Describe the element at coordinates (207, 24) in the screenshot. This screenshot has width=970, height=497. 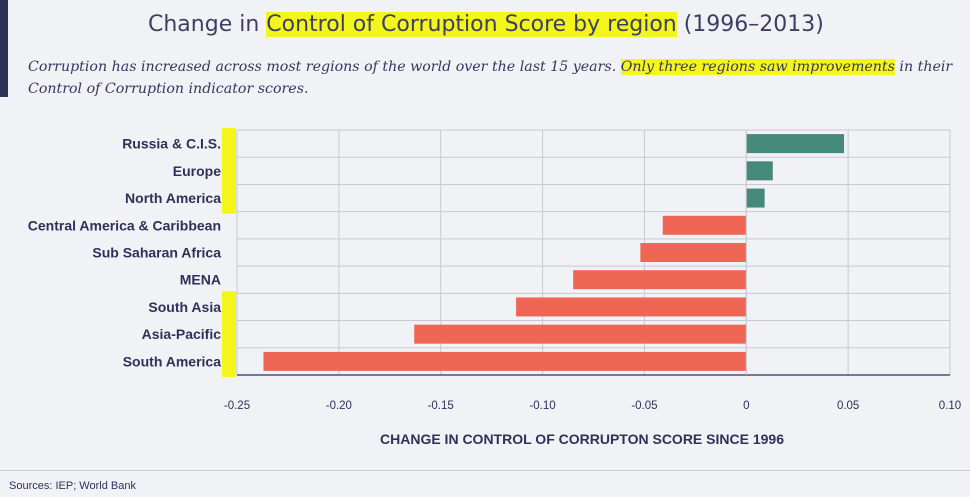
I see `title-prefix: Change in` at that location.